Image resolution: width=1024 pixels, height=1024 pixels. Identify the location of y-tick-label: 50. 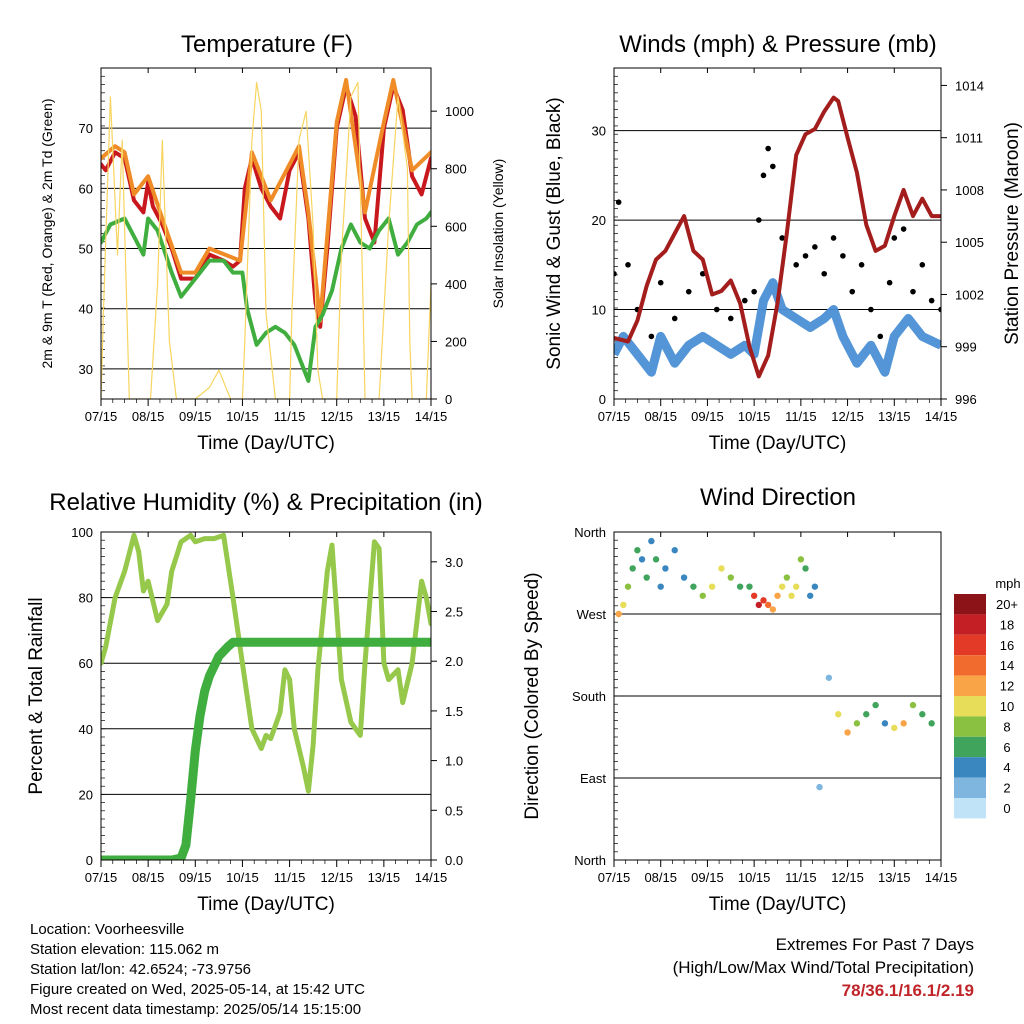
(86, 249).